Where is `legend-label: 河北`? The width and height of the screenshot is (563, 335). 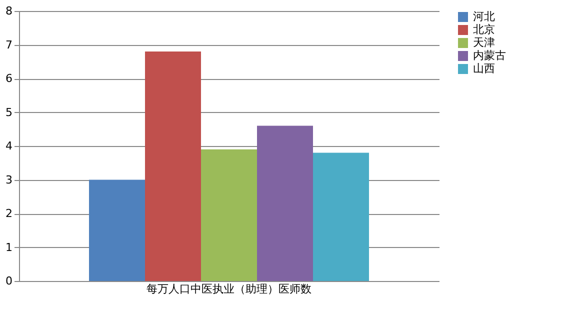
legend-label: 河北 is located at coordinates (484, 16).